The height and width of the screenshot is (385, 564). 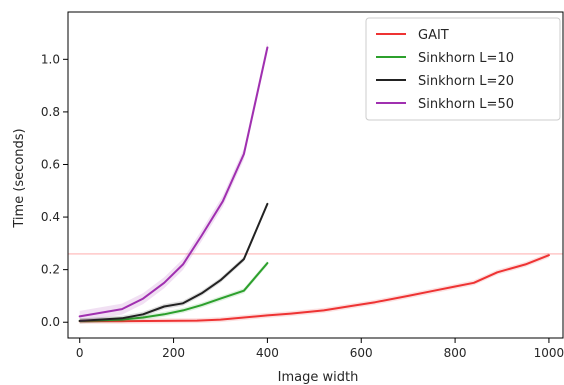 I want to click on y-tick-label: 0.6, so click(x=50, y=164).